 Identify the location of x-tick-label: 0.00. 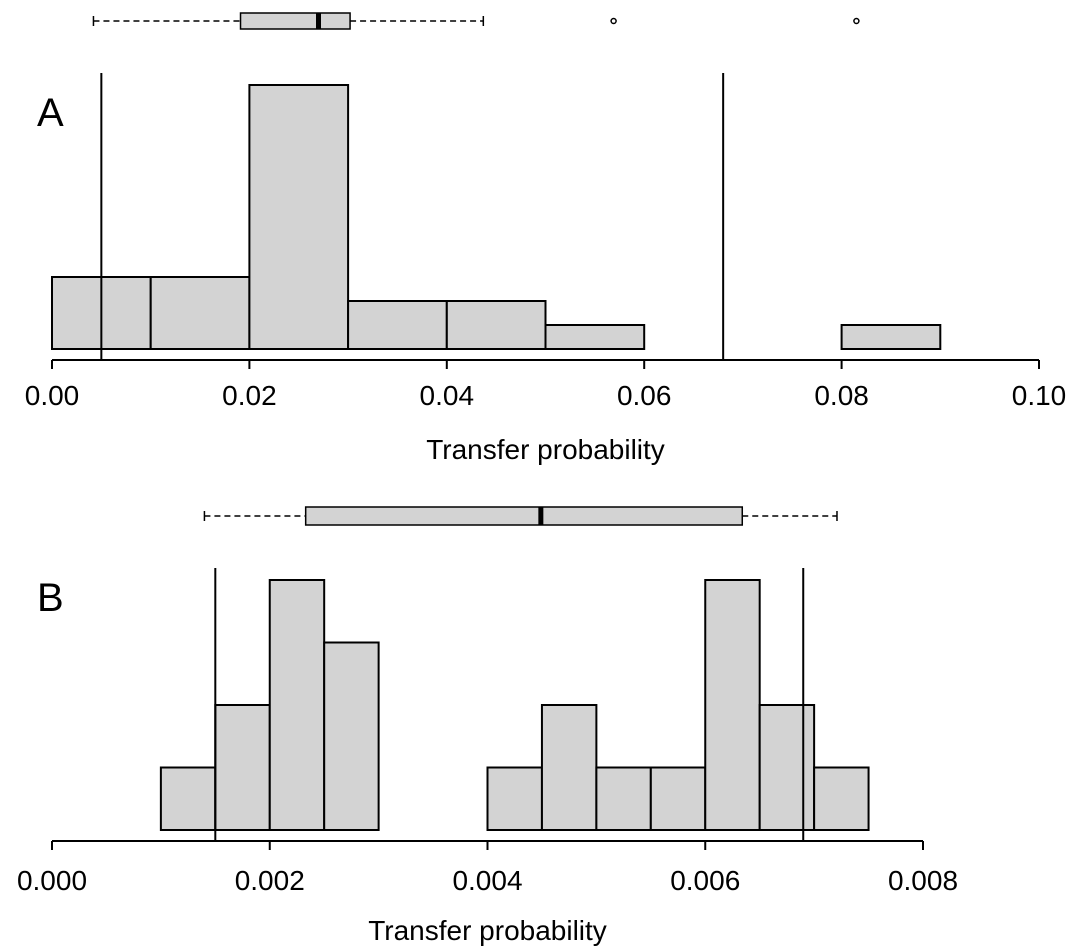
(52, 395).